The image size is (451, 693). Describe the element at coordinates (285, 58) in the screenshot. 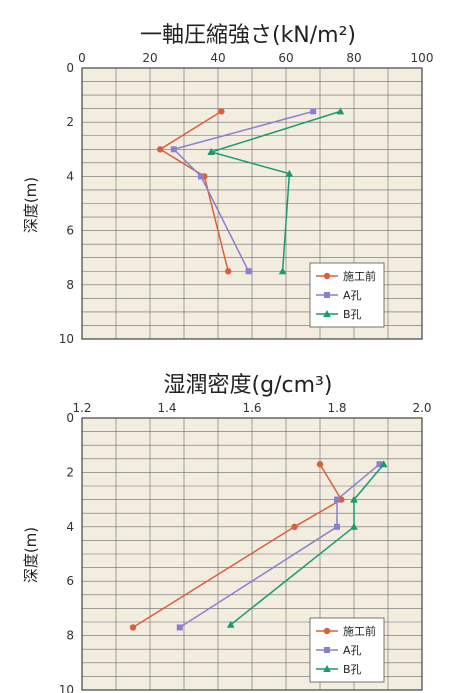

I see `x-tick-label: 60` at that location.